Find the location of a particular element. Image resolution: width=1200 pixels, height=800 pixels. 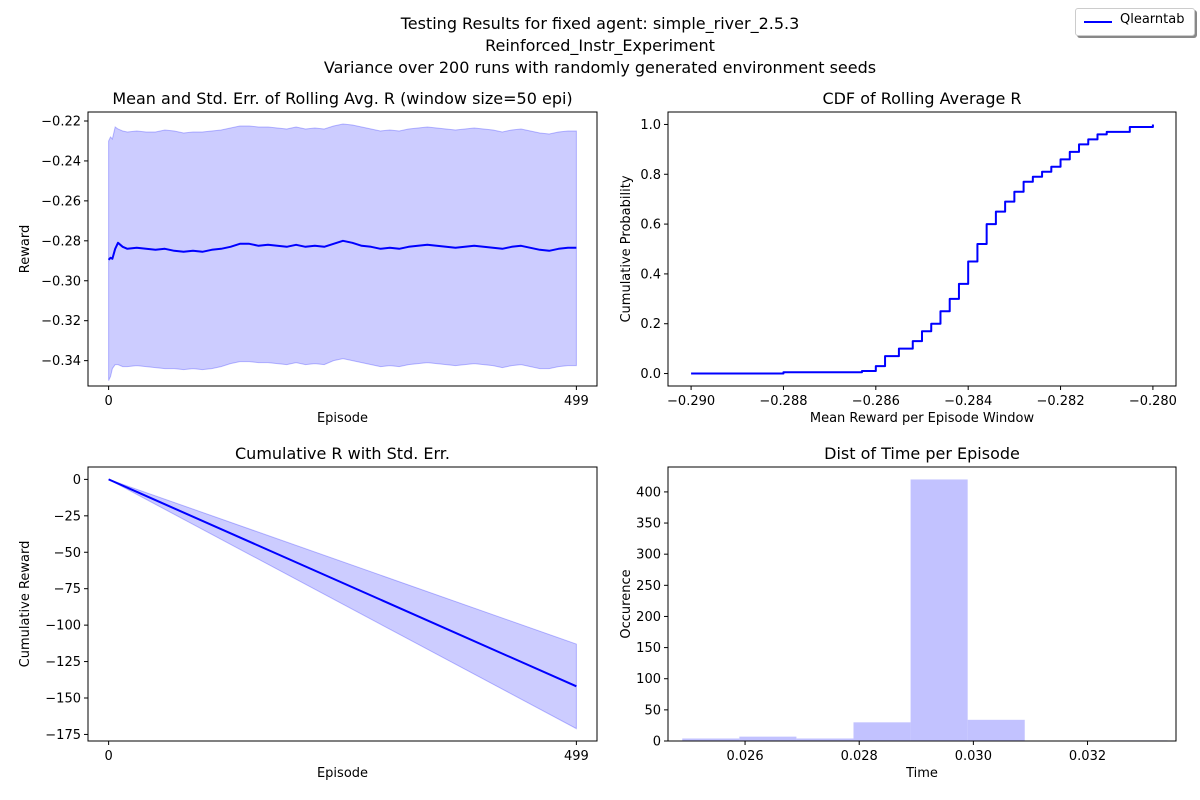

chart-title: Cumulative R with Std. Err. is located at coordinates (342, 453).